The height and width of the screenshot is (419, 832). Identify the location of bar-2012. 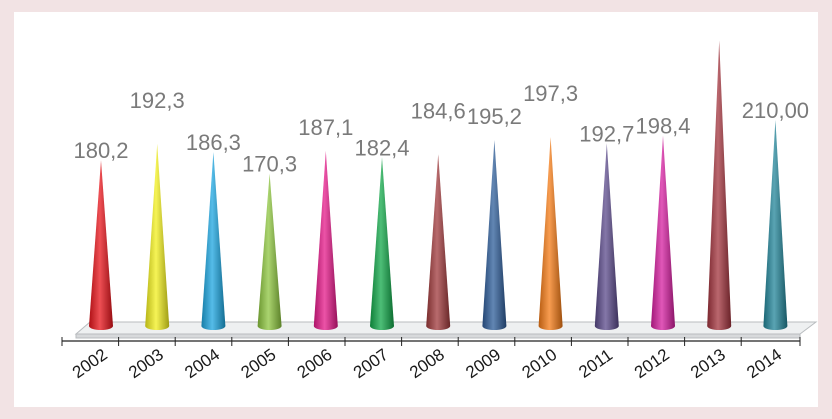
(663, 232).